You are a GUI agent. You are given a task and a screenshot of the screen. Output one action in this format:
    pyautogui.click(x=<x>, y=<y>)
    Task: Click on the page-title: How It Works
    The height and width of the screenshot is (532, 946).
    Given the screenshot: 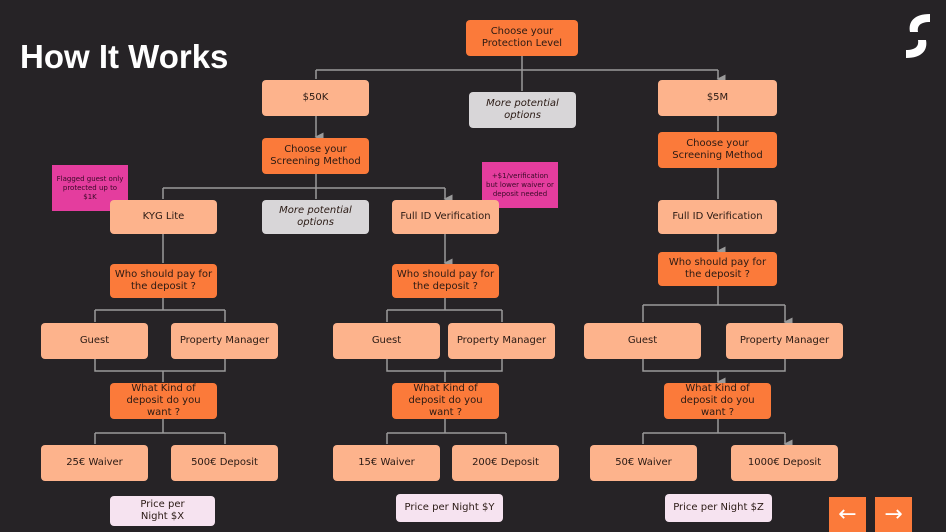 What is the action you would take?
    pyautogui.click(x=124, y=56)
    